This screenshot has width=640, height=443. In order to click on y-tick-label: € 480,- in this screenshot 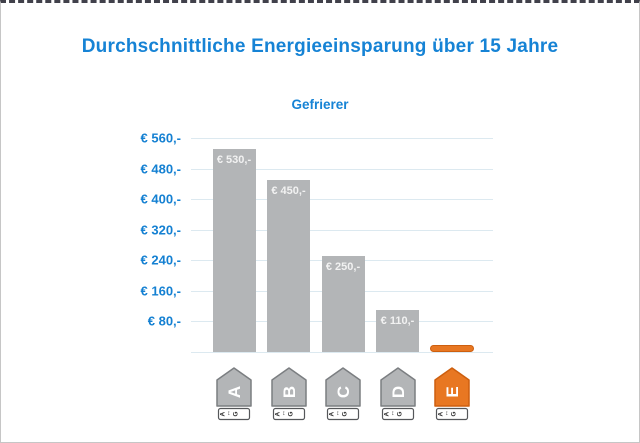, I will do `click(160, 169)`.